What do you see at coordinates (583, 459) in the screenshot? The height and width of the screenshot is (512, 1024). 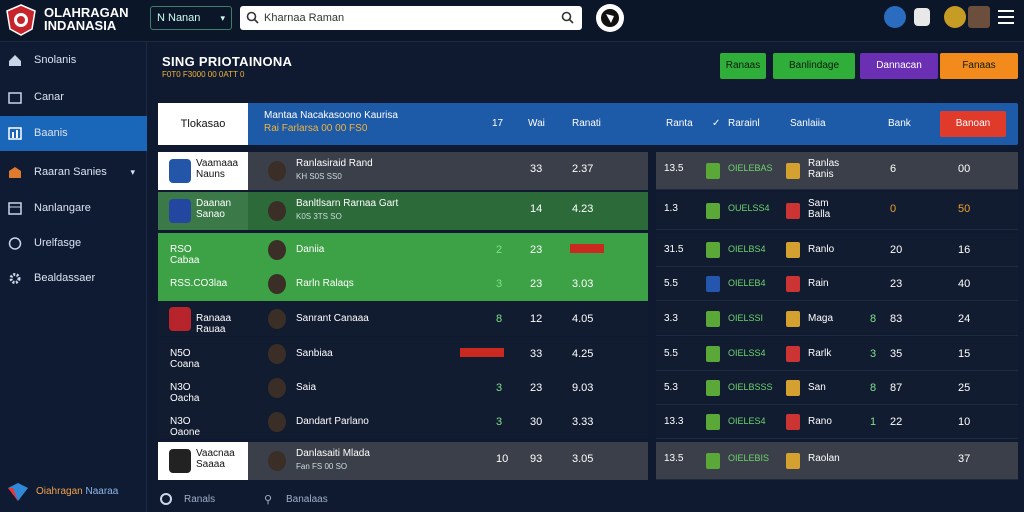 I see `cell-c3: 3.05` at bounding box center [583, 459].